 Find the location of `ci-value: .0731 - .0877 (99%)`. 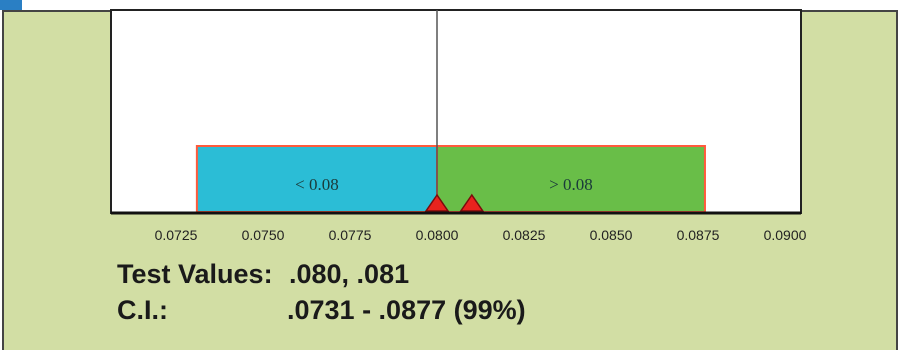

ci-value: .0731 - .0877 (99%) is located at coordinates (406, 310).